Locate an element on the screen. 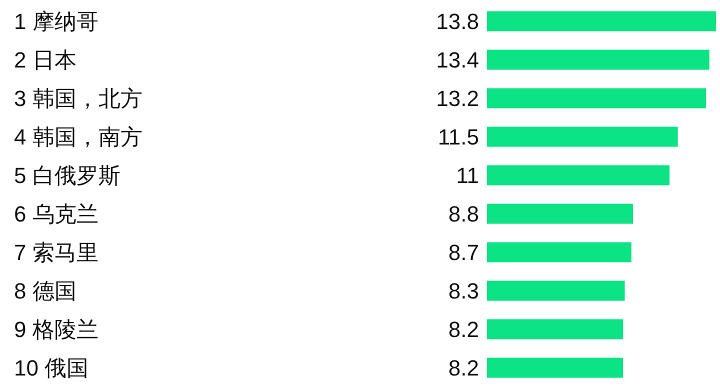  category: 6 乌克兰 is located at coordinates (56, 213).